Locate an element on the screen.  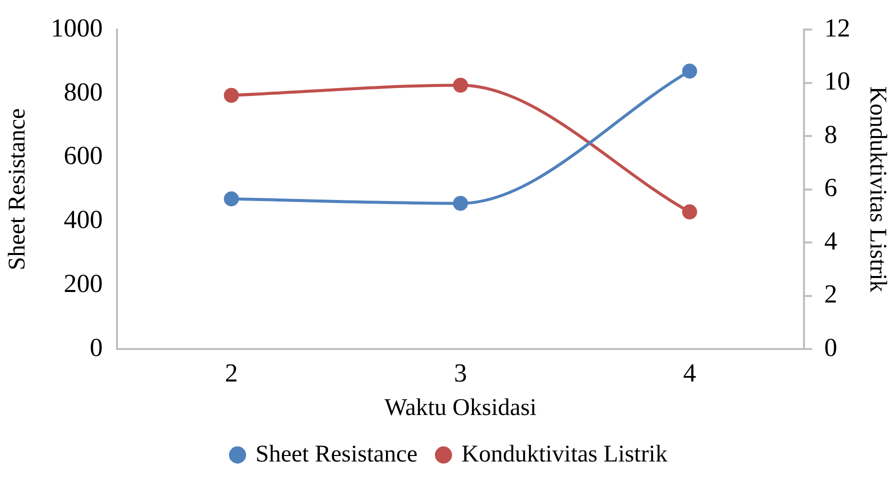
y2-tick-label: 12 is located at coordinates (837, 27).